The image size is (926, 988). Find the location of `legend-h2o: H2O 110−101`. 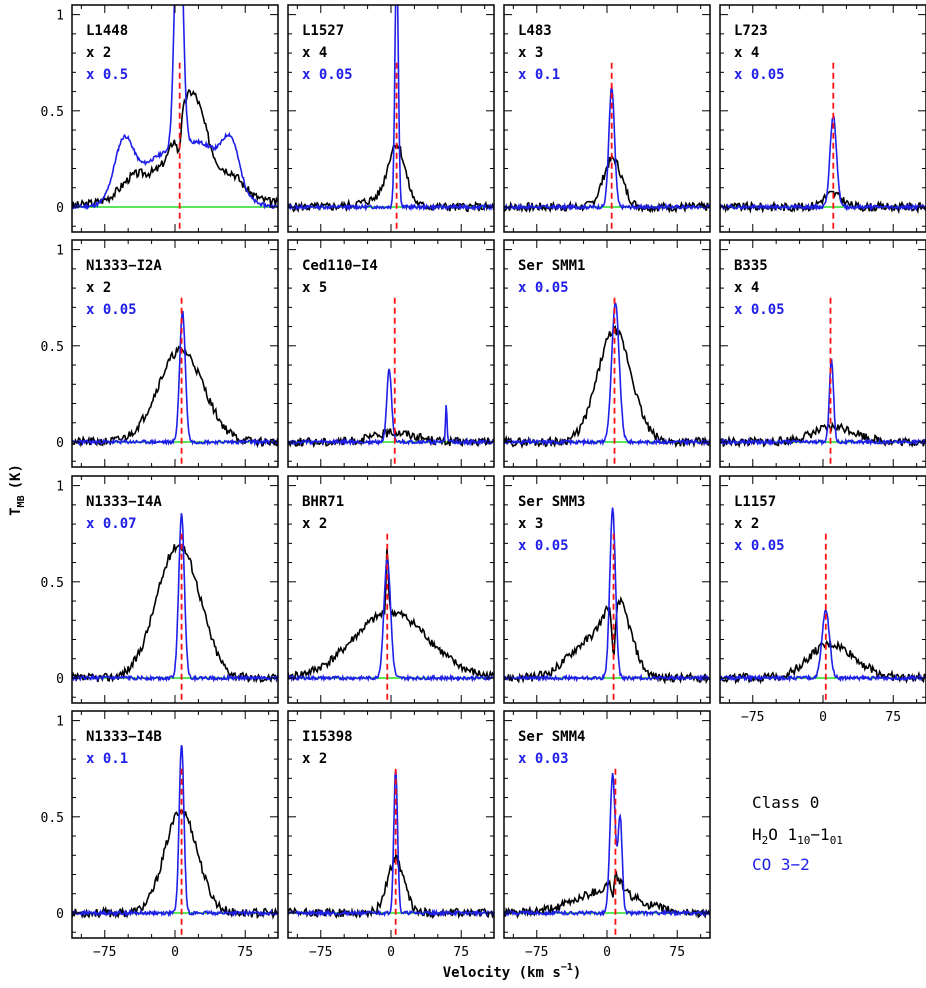

legend-h2o: H2O 110−101 is located at coordinates (797, 836).